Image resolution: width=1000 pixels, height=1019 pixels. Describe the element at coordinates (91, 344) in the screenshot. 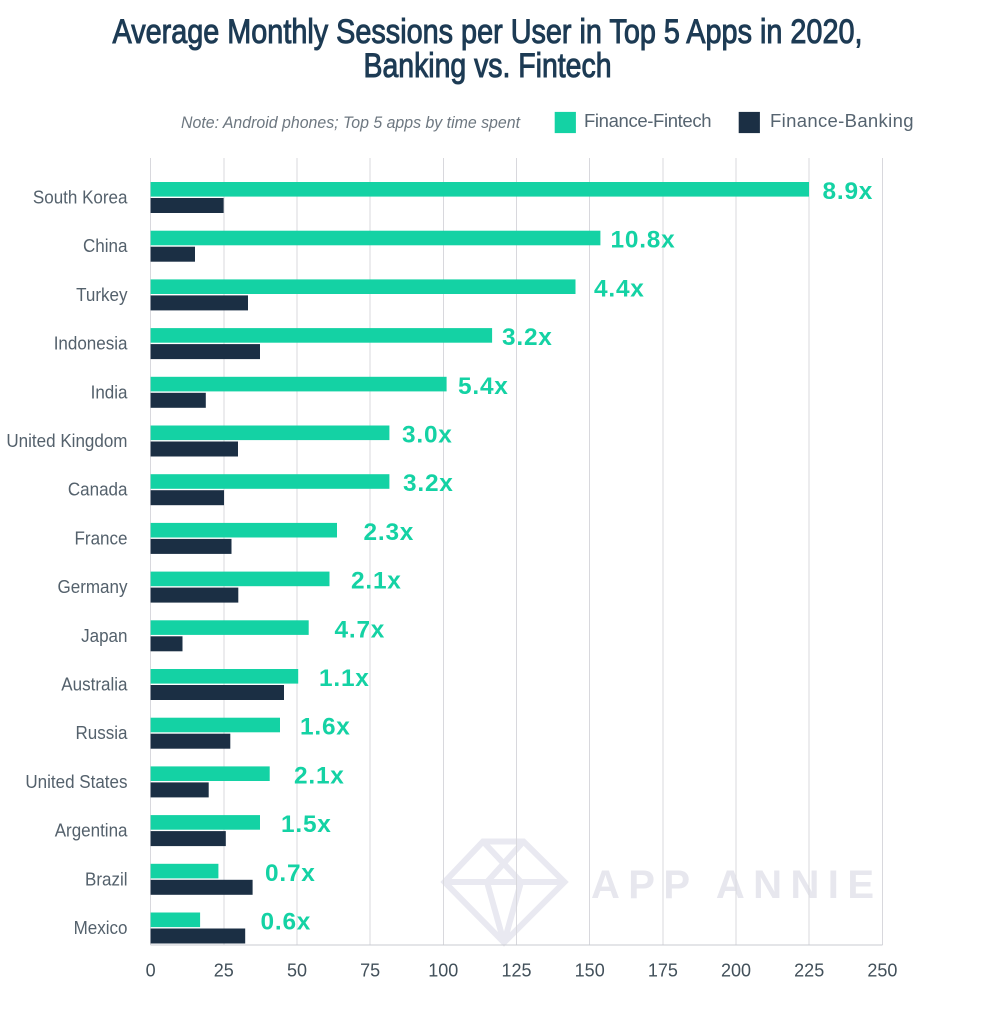

I see `svg-text: Indonesia` at that location.